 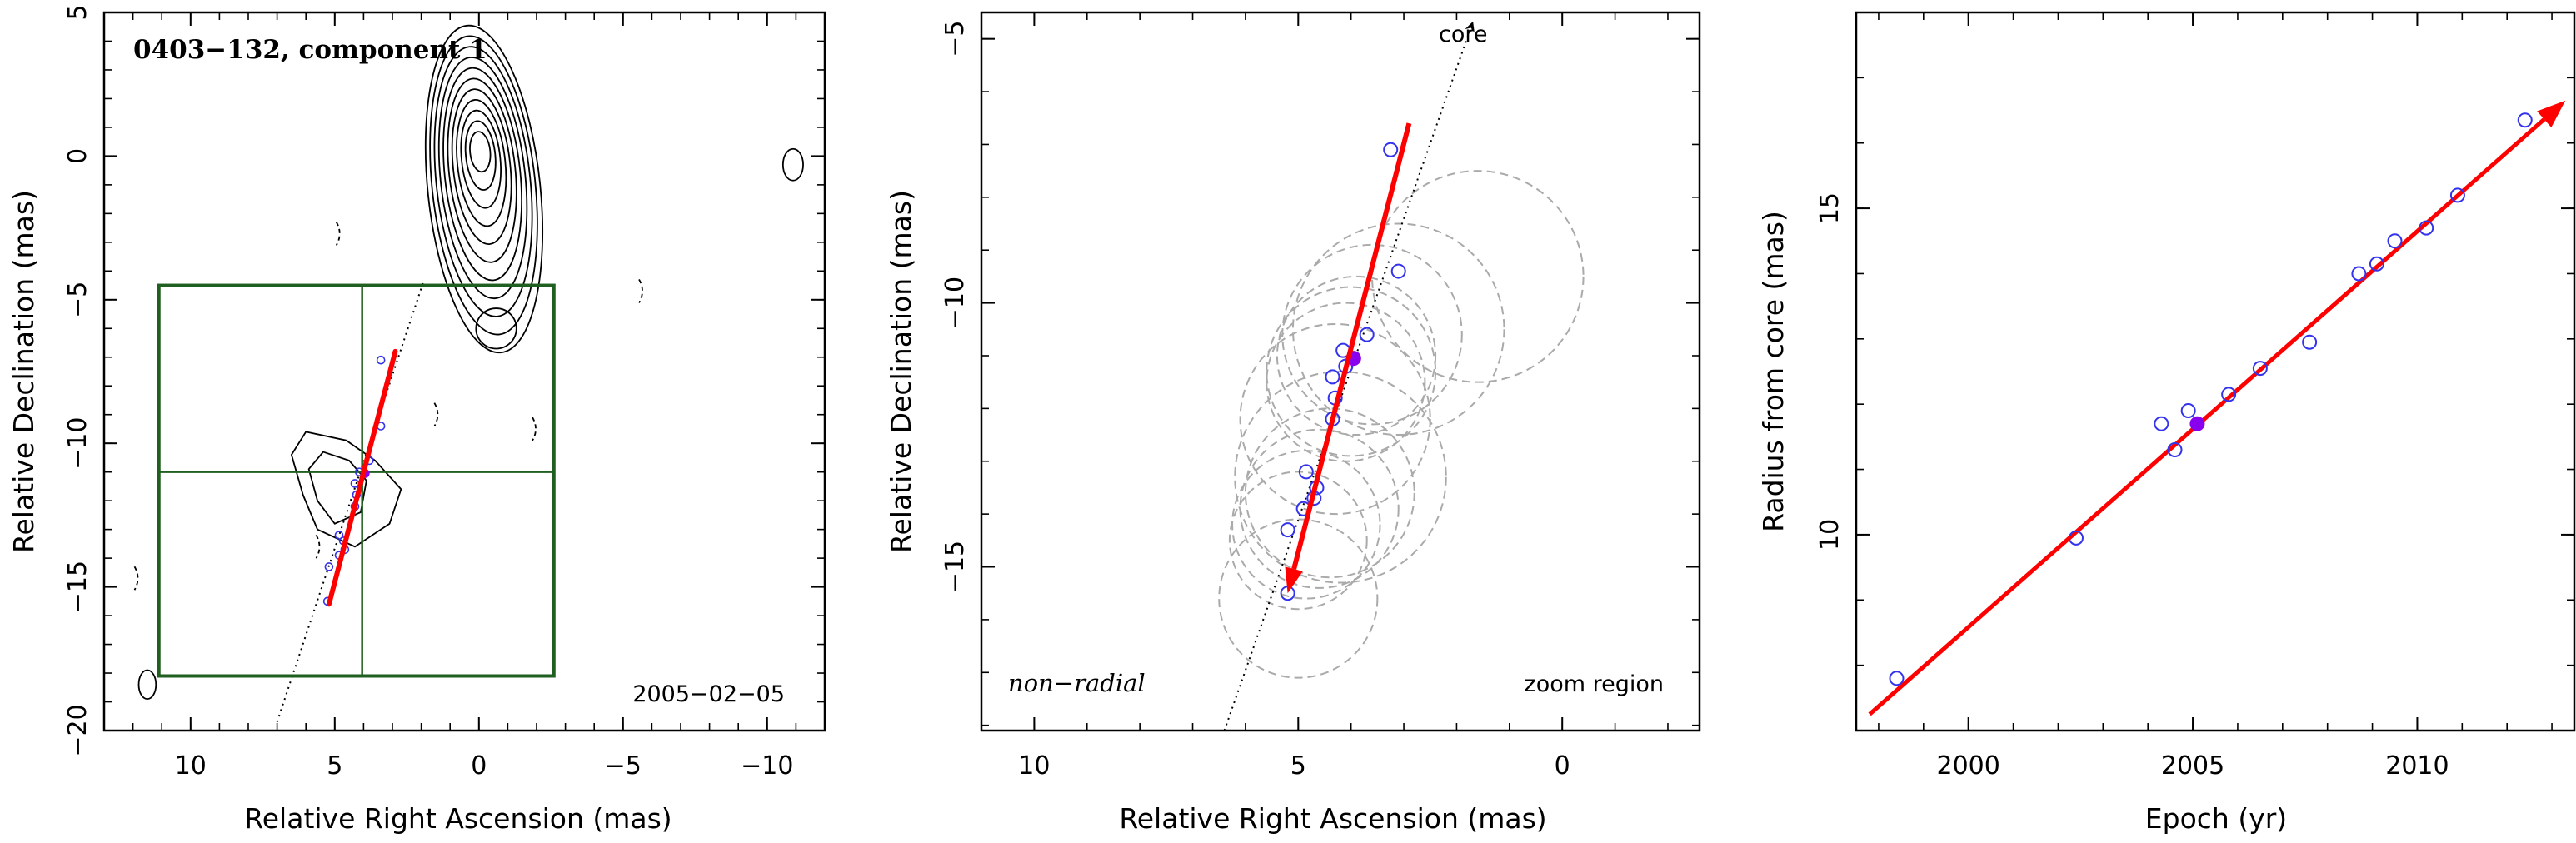 I want to click on p3-x-tick-labels: 2000 2005 2010, so click(x=2193, y=766).